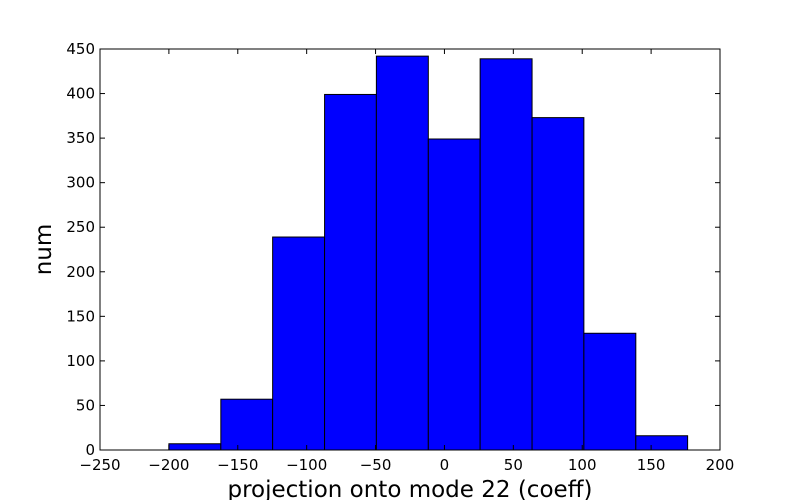 This screenshot has width=800, height=500. Describe the element at coordinates (80, 316) in the screenshot. I see `y-tick-label: 150` at that location.